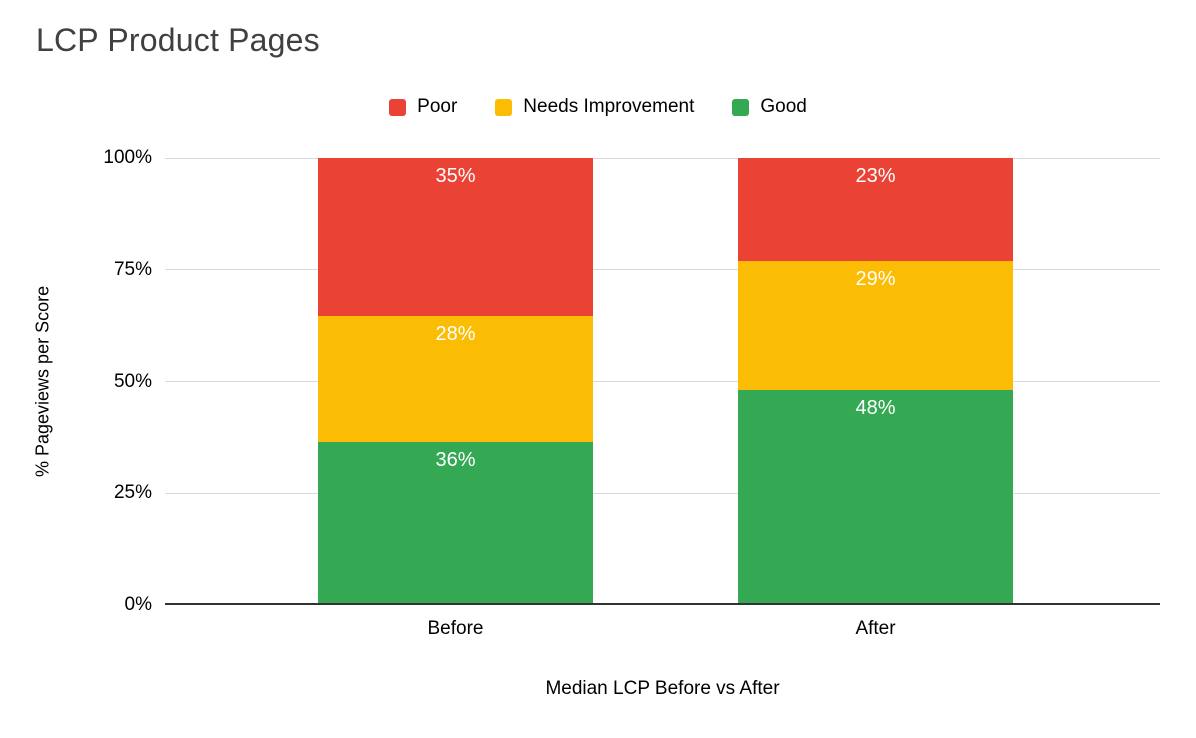 The width and height of the screenshot is (1196, 738). I want to click on y-tick-label-50: 50%, so click(132, 381).